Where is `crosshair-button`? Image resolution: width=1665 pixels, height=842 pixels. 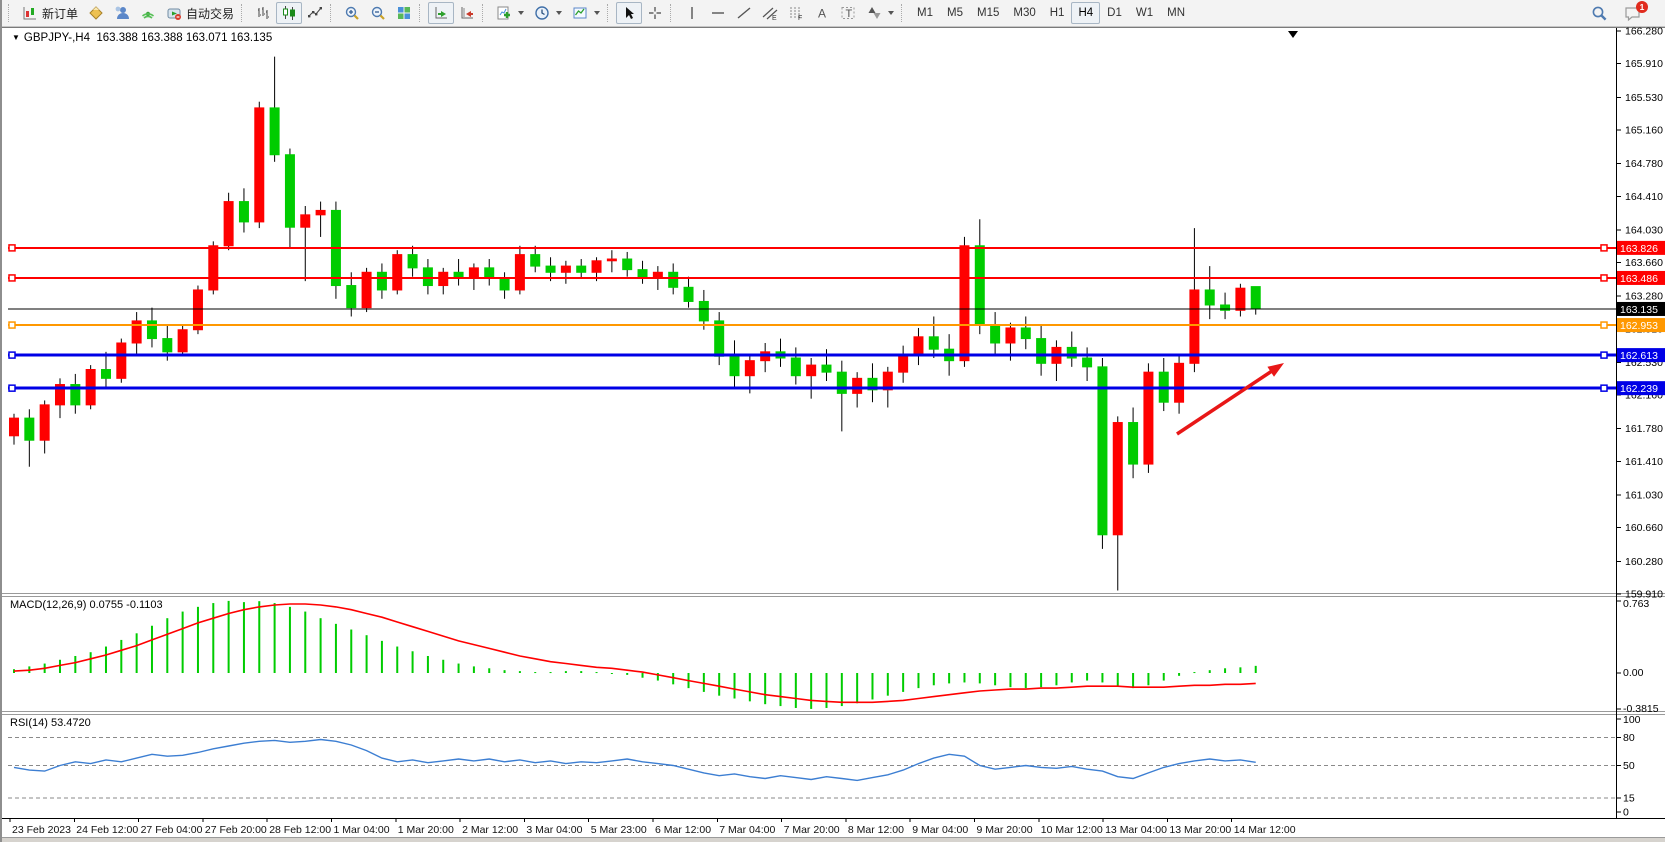
crosshair-button is located at coordinates (655, 13).